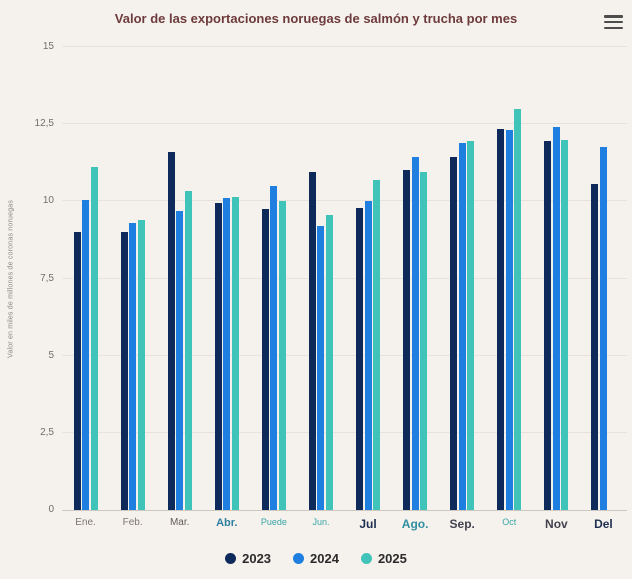 The image size is (632, 579). I want to click on bar-group-nov, so click(556, 278).